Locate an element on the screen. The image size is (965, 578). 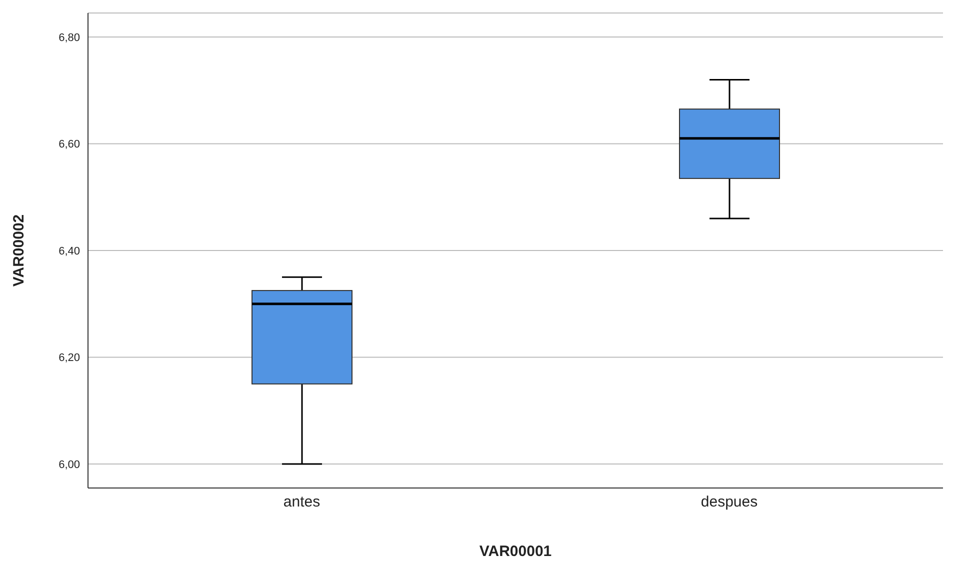
y-tick-label: 6,80 is located at coordinates (69, 38).